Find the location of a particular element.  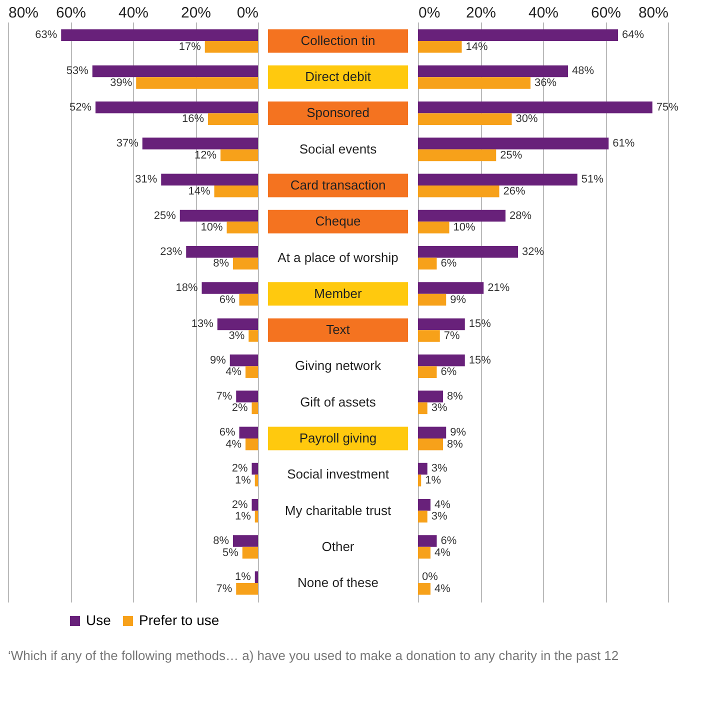

text: ‘Which if any of the following methods… a) have you used to make a donation to any charity in the past 12 is located at coordinates (313, 655).